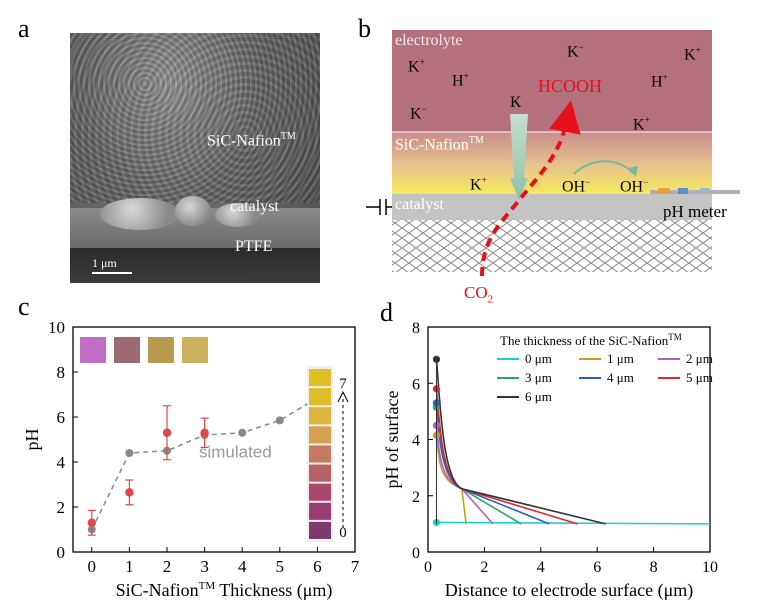  I want to click on catalyst-layer-schematic, so click(552, 207).